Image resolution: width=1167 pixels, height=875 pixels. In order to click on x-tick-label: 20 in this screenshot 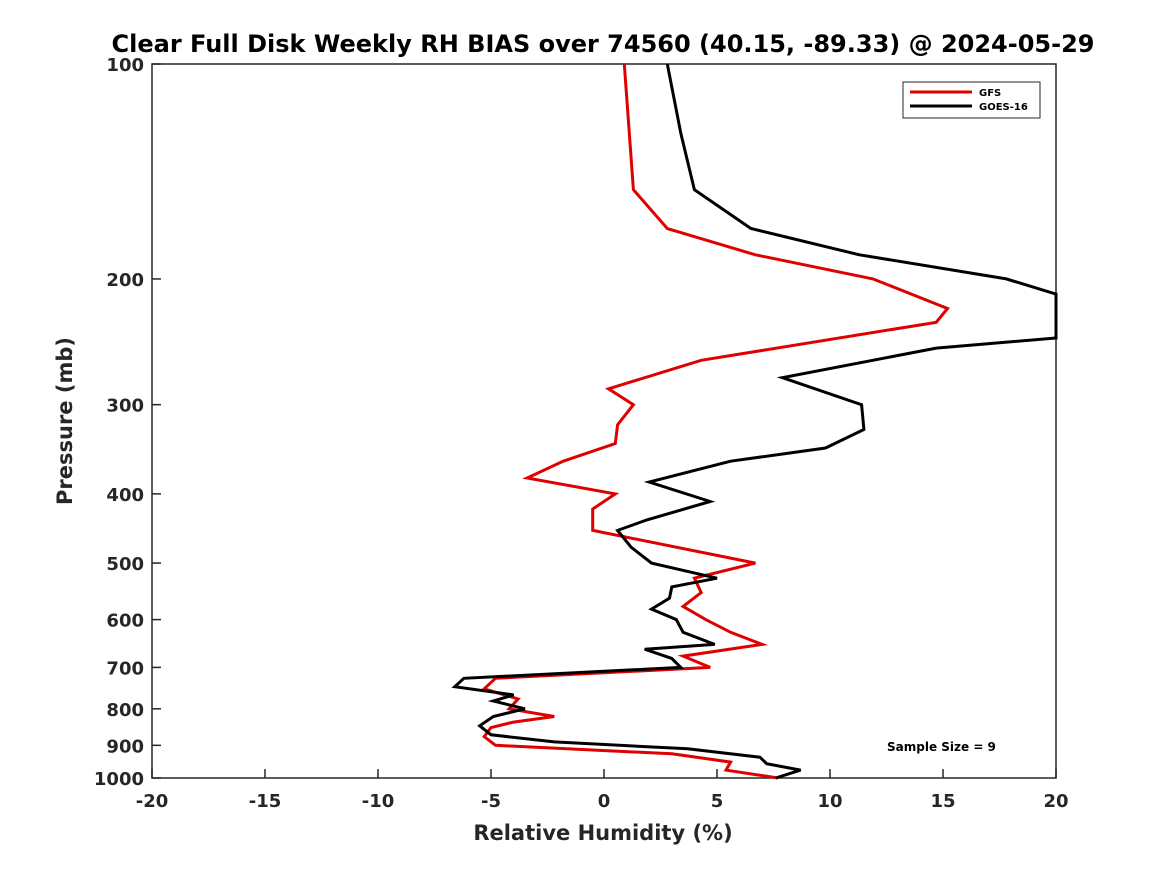, I will do `click(1055, 801)`.